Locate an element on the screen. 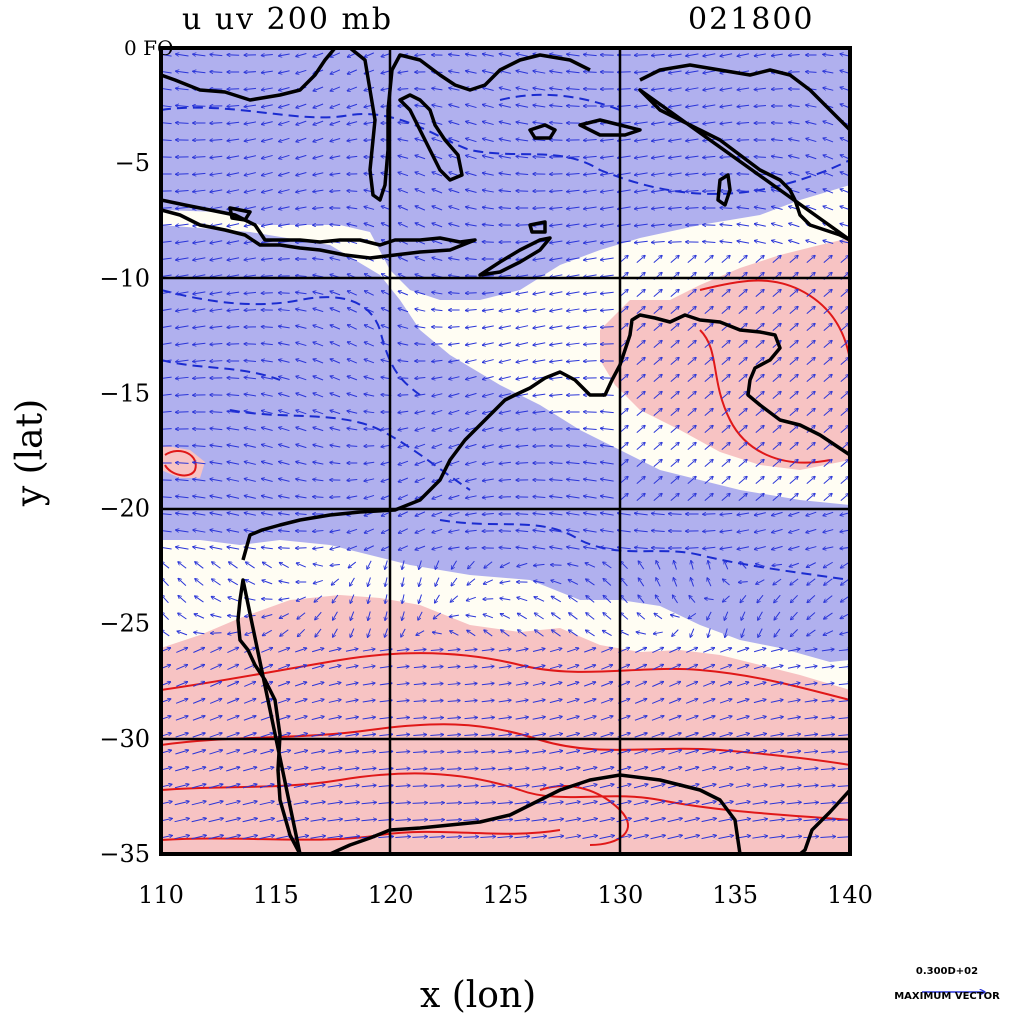 Image resolution: width=1016 pixels, height=1016 pixels. x-tick-labels: 110 115 120 125 130 135 140 is located at coordinates (505, 895).